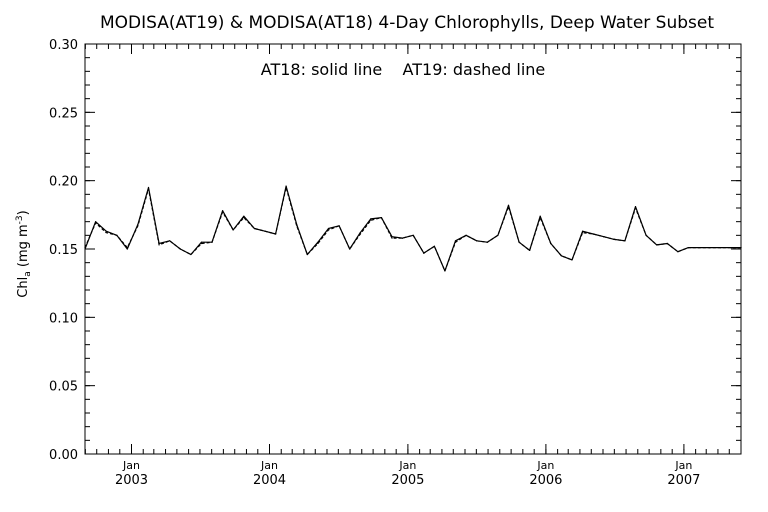 The image size is (768, 512). I want to click on y-tick-label: 0.10, so click(63, 318).